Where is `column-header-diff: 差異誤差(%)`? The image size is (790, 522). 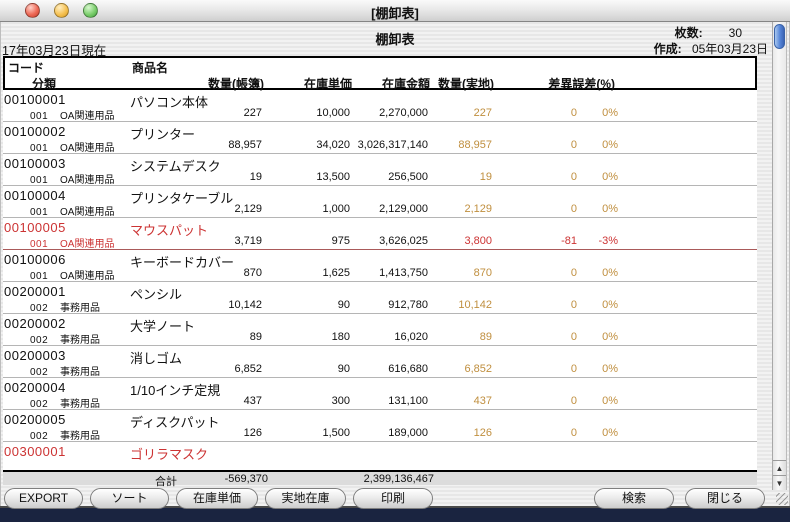
column-header-diff: 差異誤差(%) is located at coordinates (581, 84).